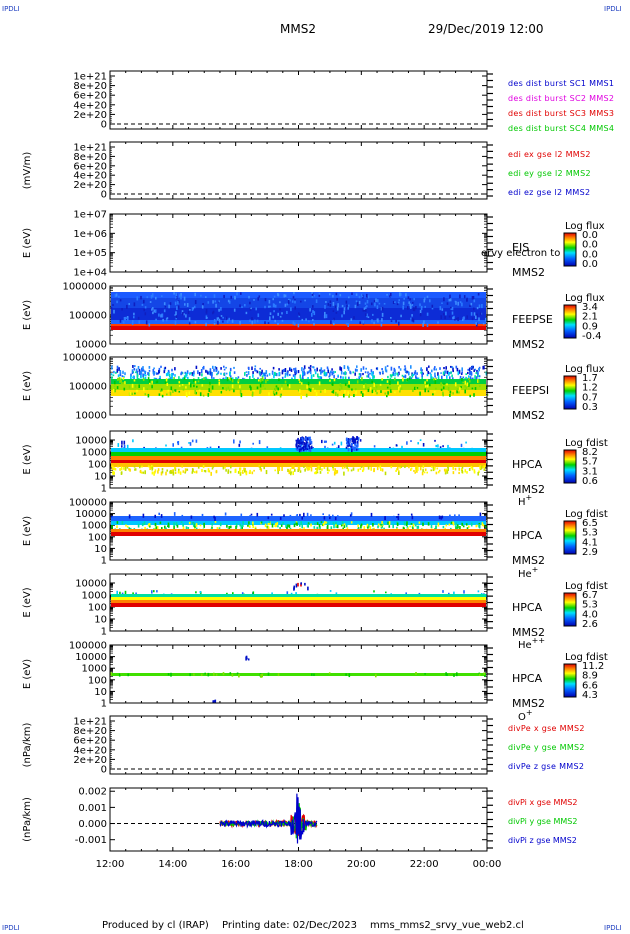 This screenshot has width=630, height=934. Describe the element at coordinates (312, 674) in the screenshot. I see `panel-hpca_o-spectrogram-cell` at that location.